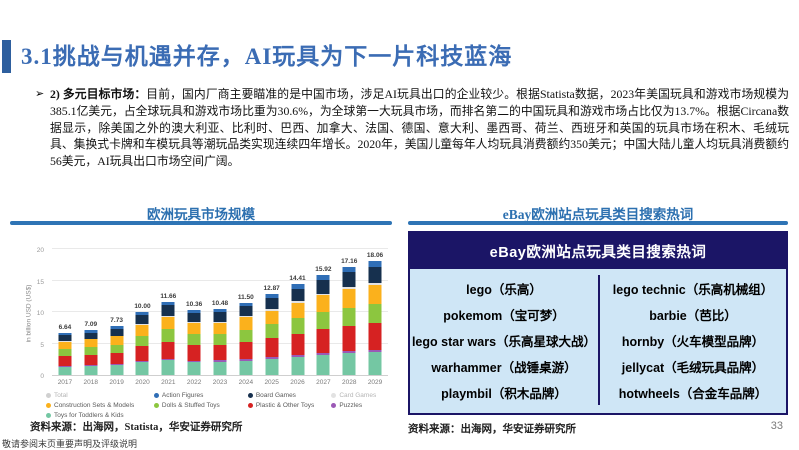  What do you see at coordinates (504, 393) in the screenshot?
I see `table-cell: playmbil（积木品牌）` at bounding box center [504, 393].